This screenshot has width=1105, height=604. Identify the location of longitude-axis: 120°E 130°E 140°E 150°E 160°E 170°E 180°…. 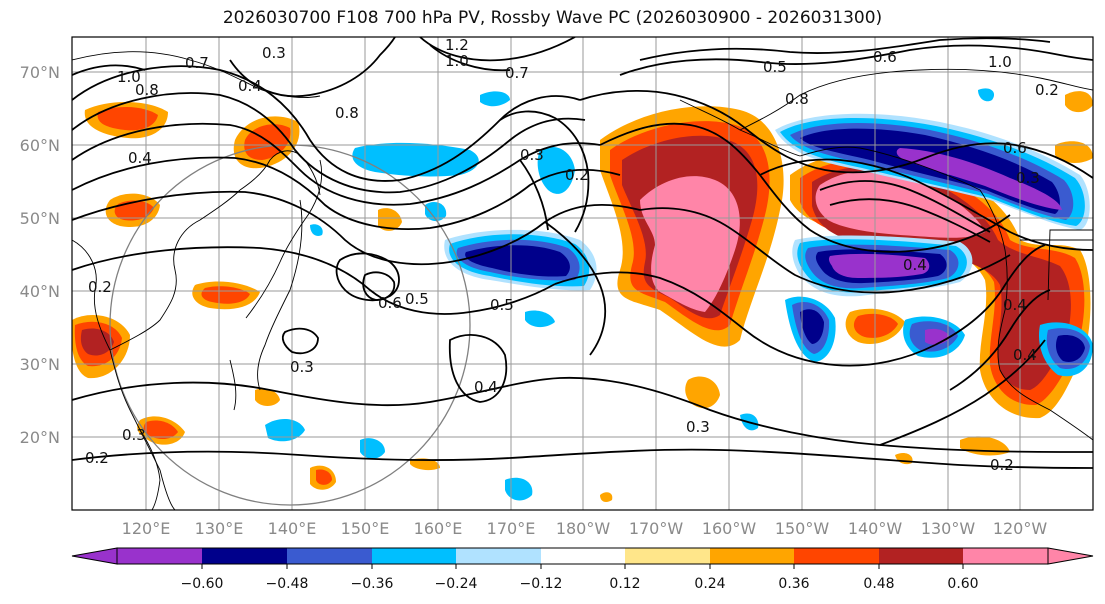
(585, 528).